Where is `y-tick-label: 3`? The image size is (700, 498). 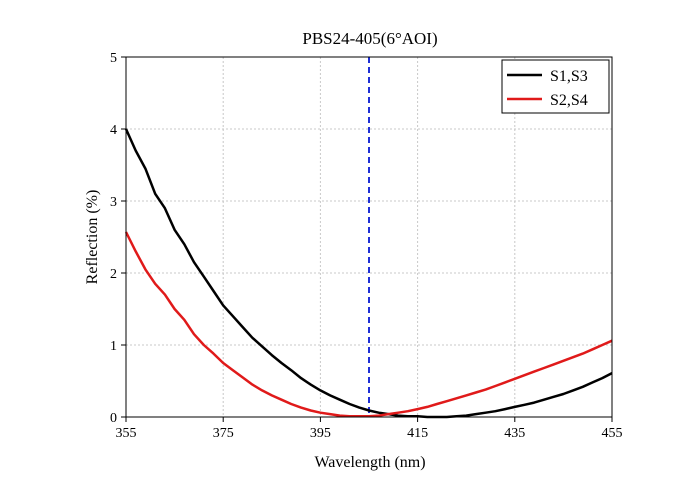 y-tick-label: 3 is located at coordinates (113, 202).